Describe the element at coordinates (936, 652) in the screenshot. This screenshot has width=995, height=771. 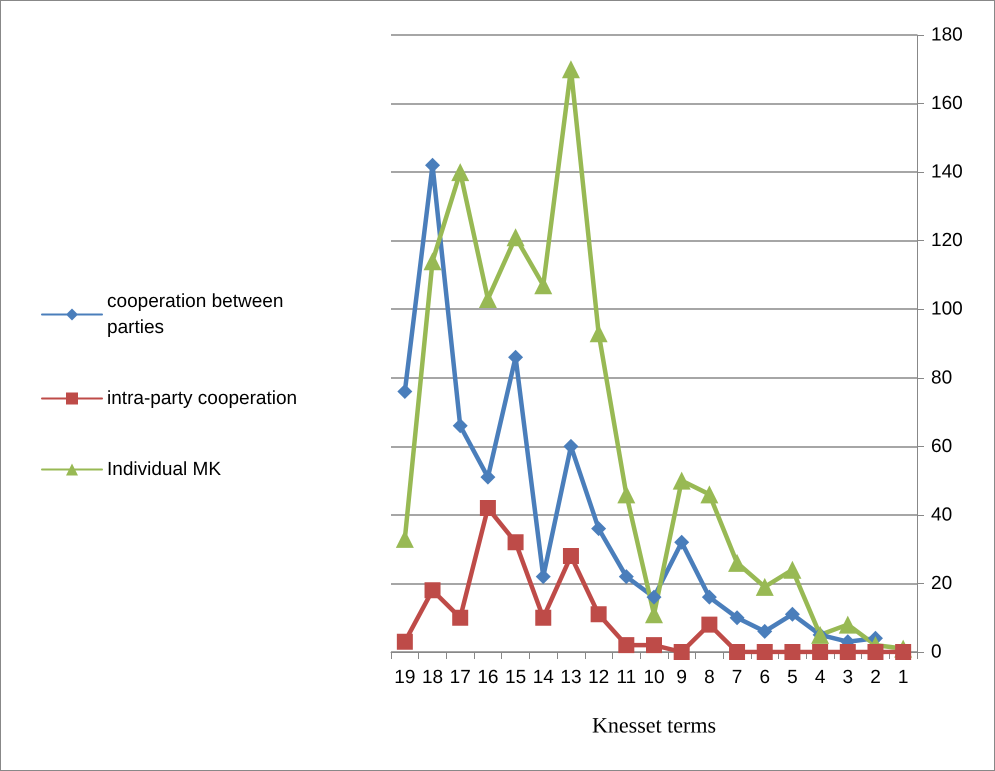
I see `y-tick-label: 0` at that location.